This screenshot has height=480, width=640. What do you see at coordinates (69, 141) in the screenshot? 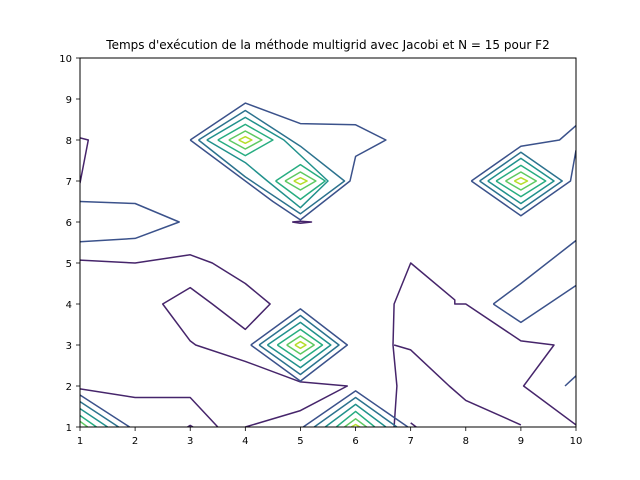
I see `y-tick-label: 8` at bounding box center [69, 141].